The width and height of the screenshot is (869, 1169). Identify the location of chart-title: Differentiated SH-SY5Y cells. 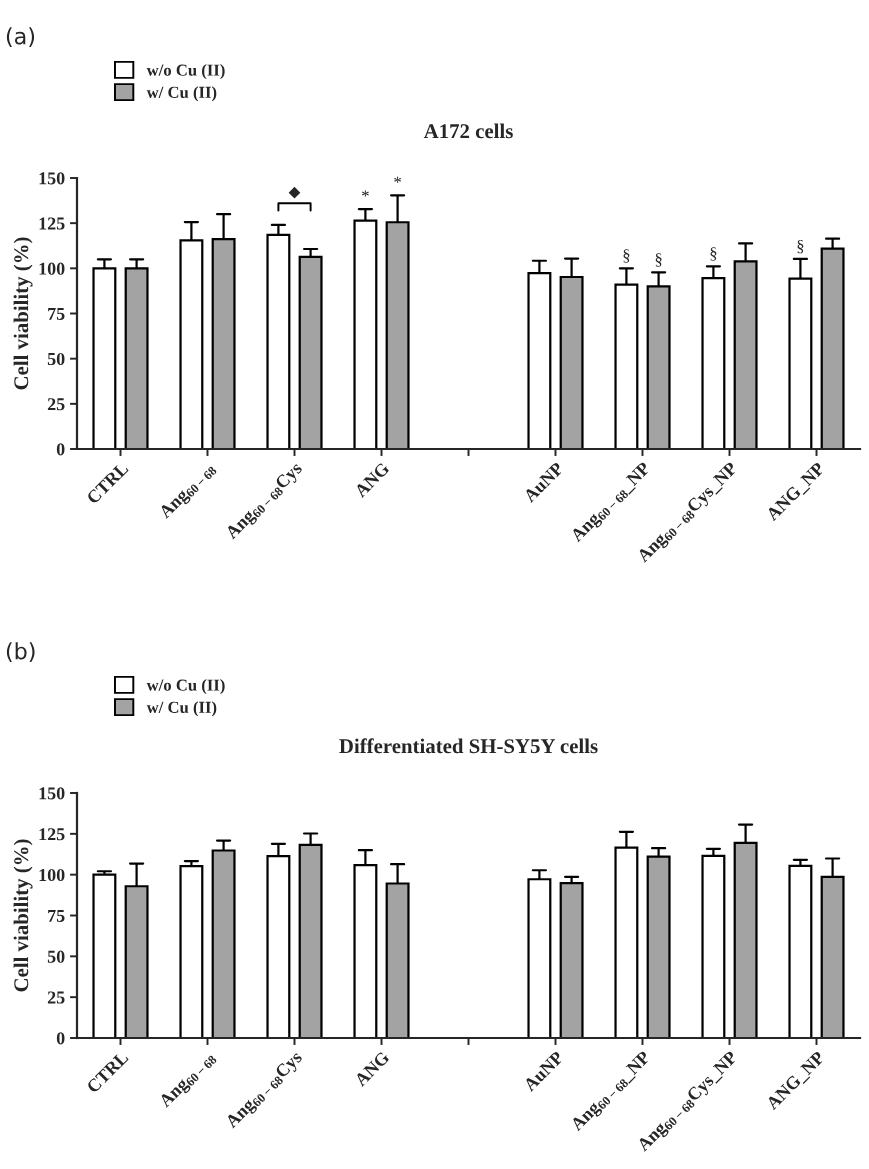
(468, 746).